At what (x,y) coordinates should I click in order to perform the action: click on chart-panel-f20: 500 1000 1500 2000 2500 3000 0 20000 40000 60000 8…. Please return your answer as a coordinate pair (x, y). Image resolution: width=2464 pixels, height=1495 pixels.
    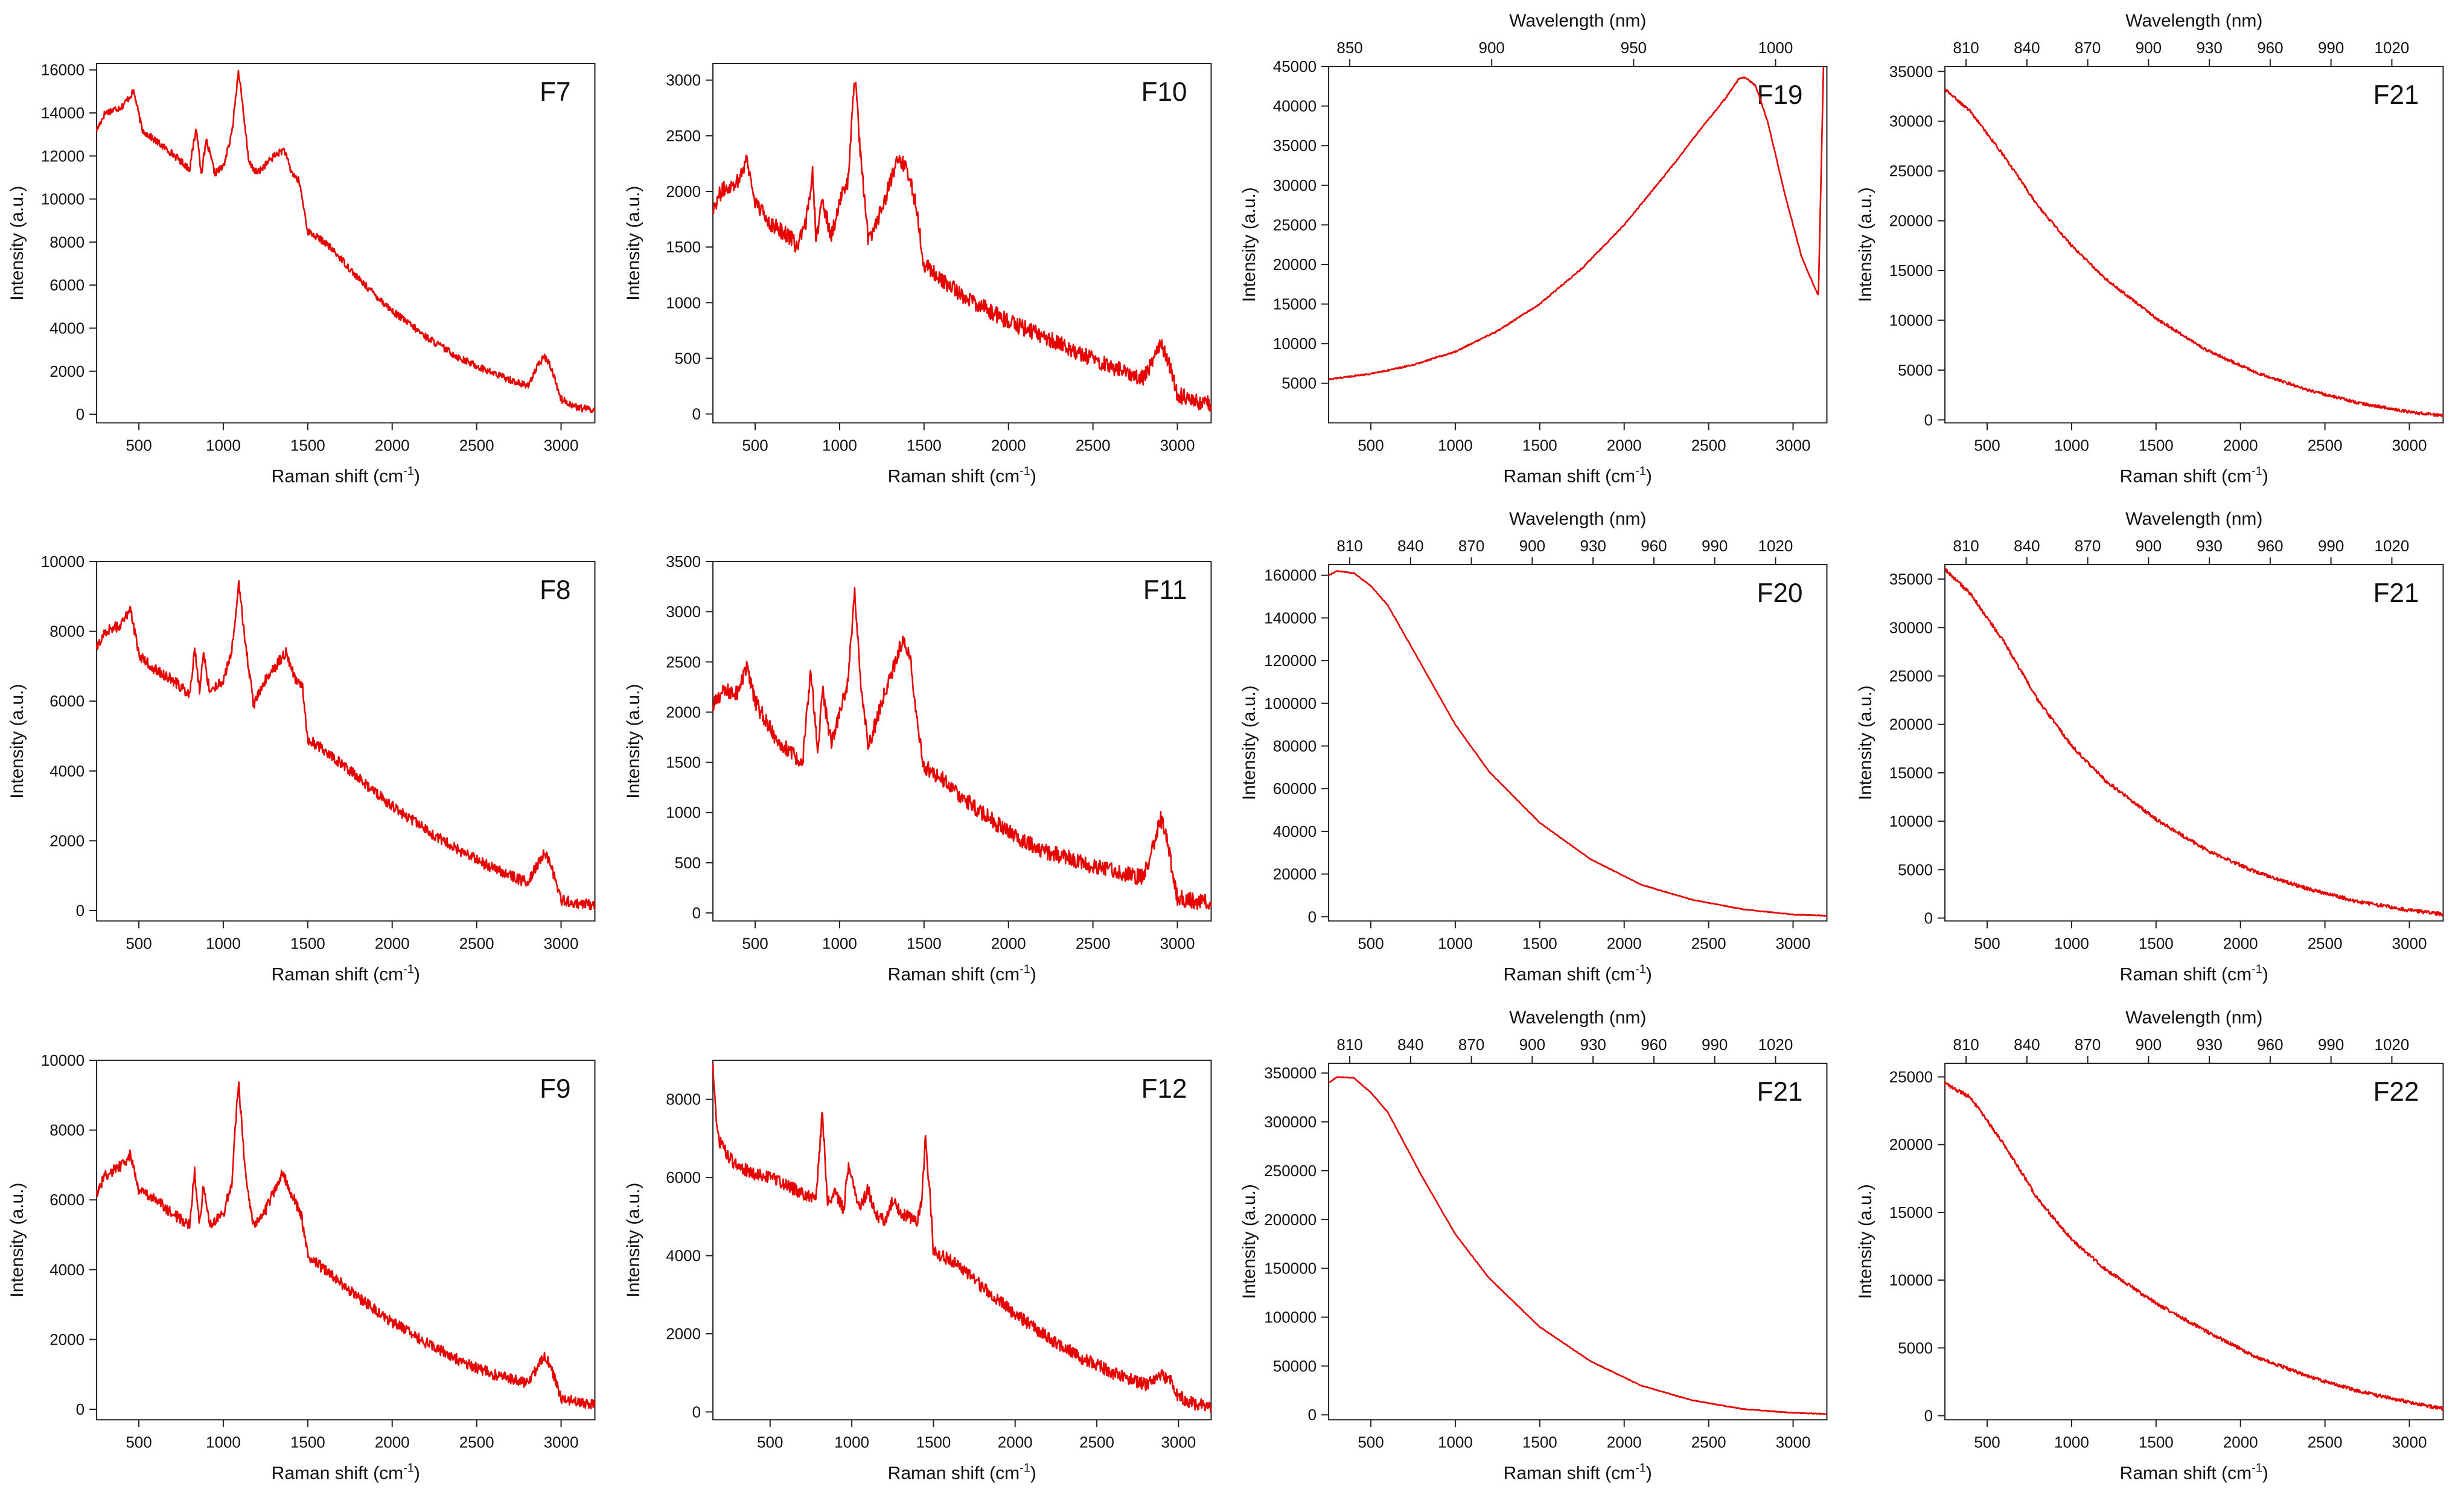
    Looking at the image, I should click on (1540, 747).